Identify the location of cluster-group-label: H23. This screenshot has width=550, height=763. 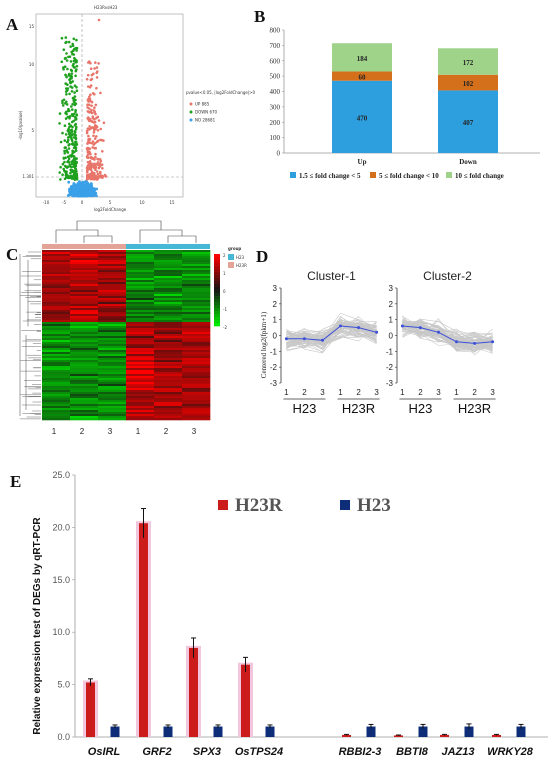
(305, 408).